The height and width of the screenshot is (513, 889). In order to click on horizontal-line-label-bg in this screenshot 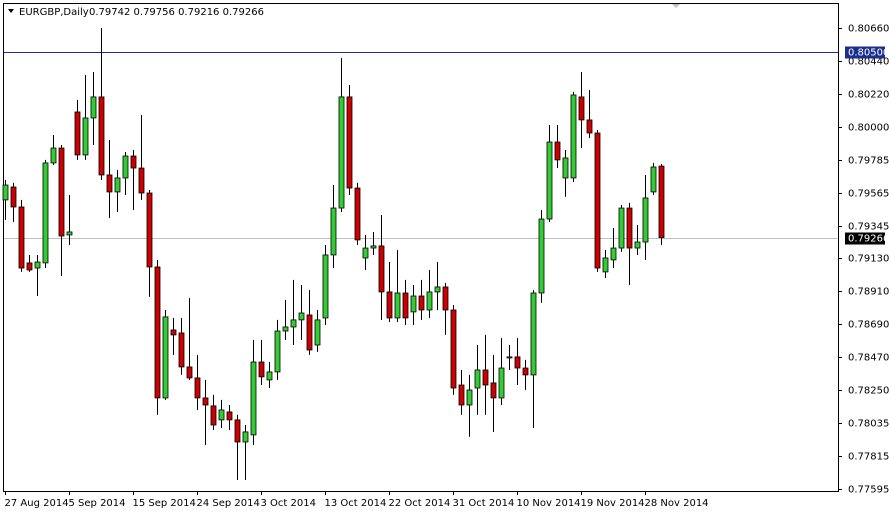, I will do `click(865, 52)`.